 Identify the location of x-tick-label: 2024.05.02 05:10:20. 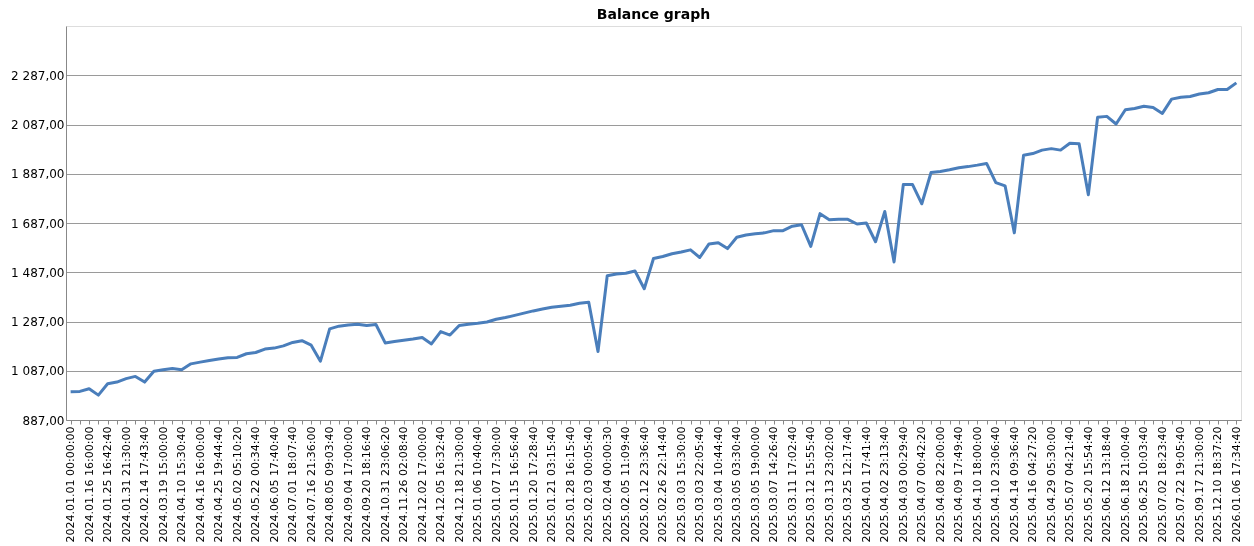
(237, 484).